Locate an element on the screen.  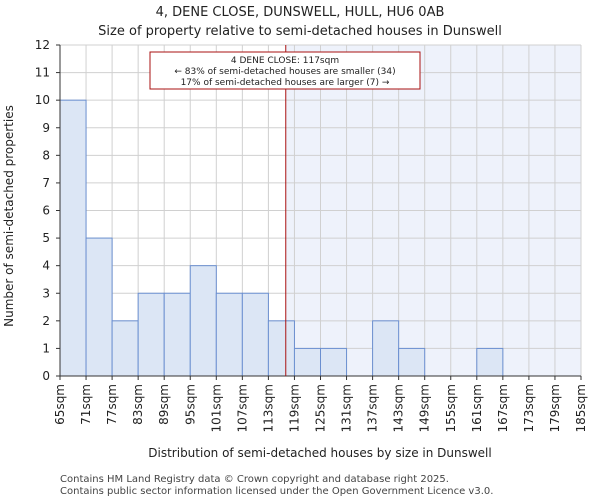
x-tick-label: 185sqm is located at coordinates (581, 408).